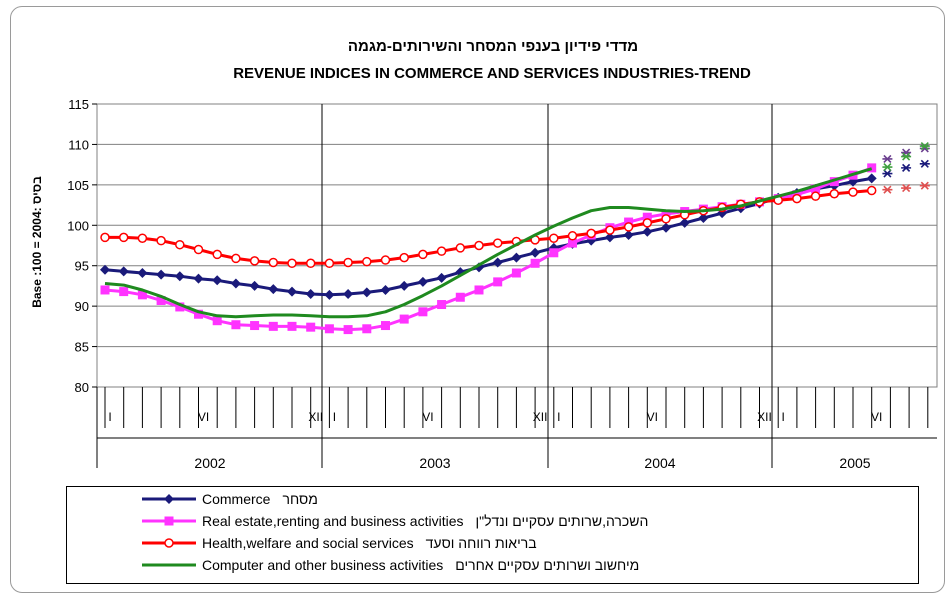  Describe the element at coordinates (82, 266) in the screenshot. I see `y-tick-label: 95` at that location.